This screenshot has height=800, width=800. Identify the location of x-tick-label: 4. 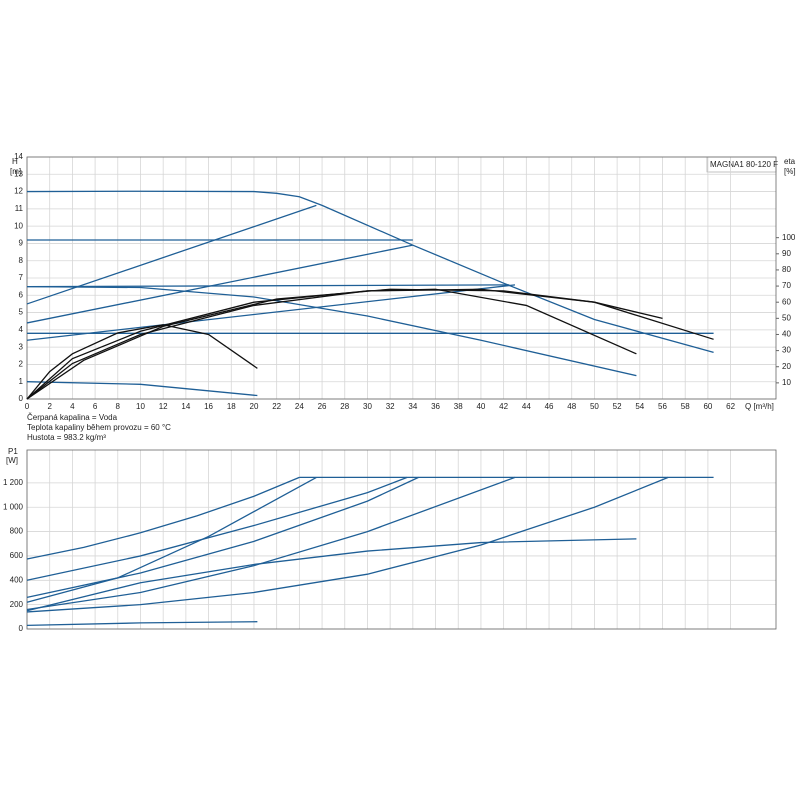
(72, 406).